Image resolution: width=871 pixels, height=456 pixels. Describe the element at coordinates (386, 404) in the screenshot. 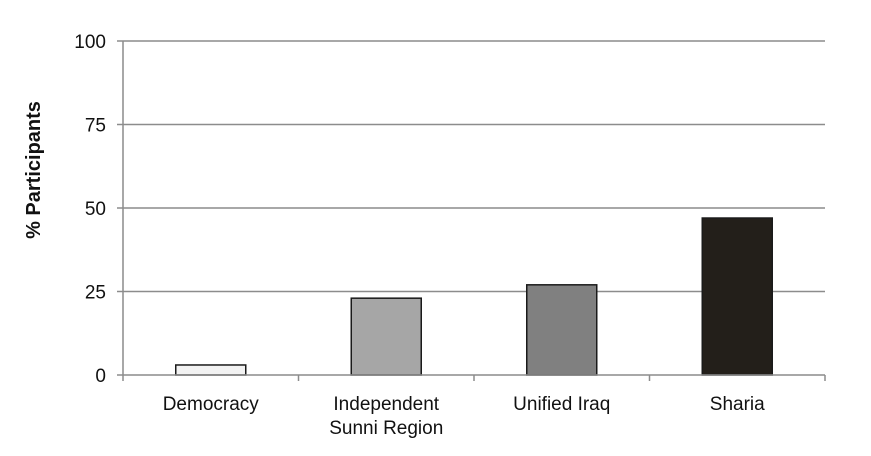

I see `x-category-label-line: Independent` at that location.